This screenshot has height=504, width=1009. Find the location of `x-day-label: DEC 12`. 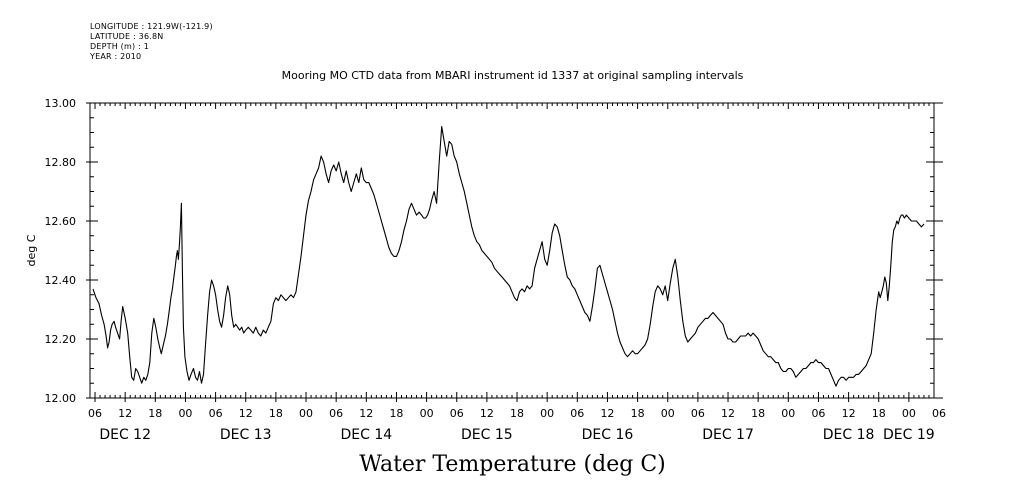

x-day-label: DEC 12 is located at coordinates (125, 435).